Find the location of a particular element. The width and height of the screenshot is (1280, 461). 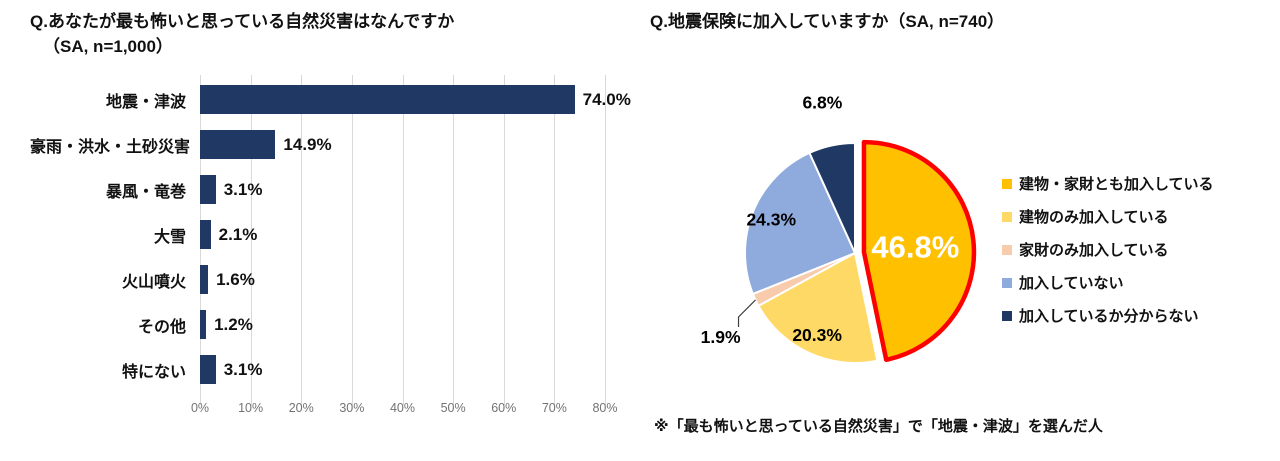

bar-category-label: 地震・津波 is located at coordinates (145, 102).